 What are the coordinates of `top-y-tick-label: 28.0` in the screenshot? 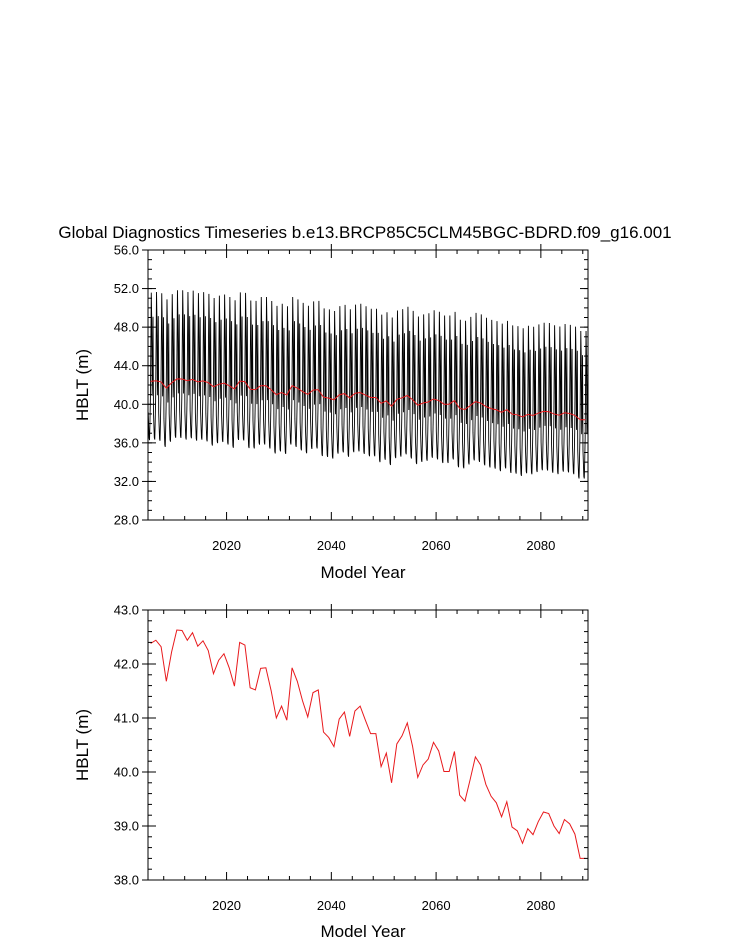 It's located at (126, 520).